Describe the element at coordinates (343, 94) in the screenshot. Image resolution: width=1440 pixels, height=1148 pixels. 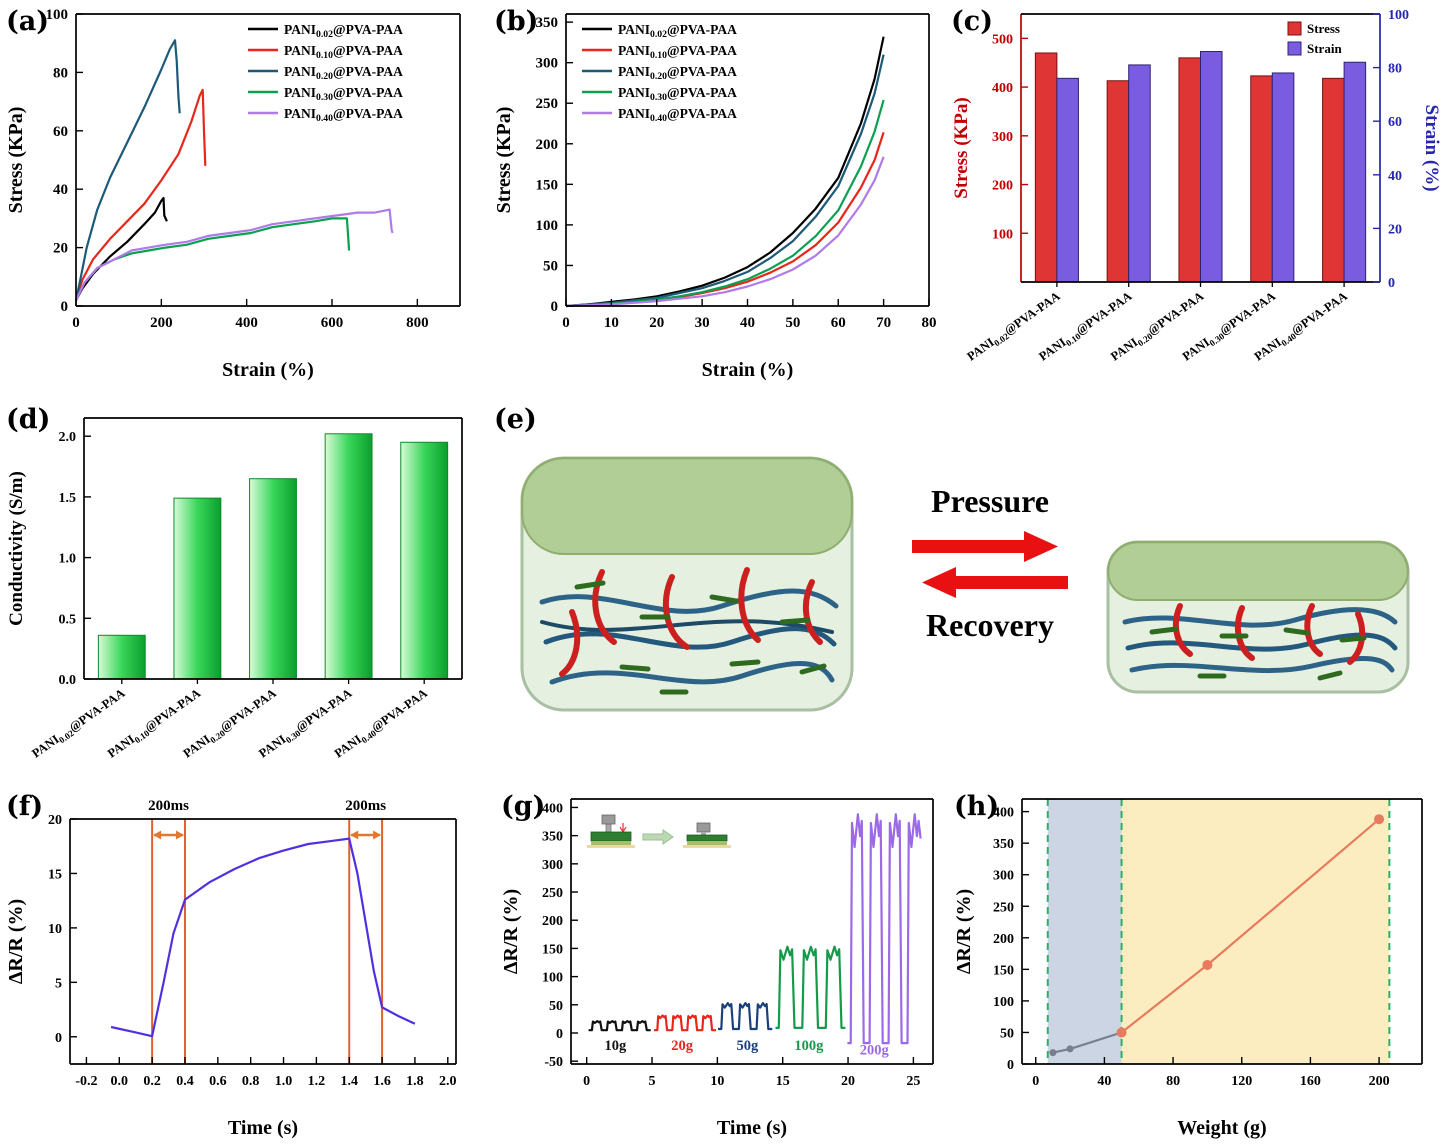
I see `svg-text: PANI0.30@PVA-PAA` at that location.